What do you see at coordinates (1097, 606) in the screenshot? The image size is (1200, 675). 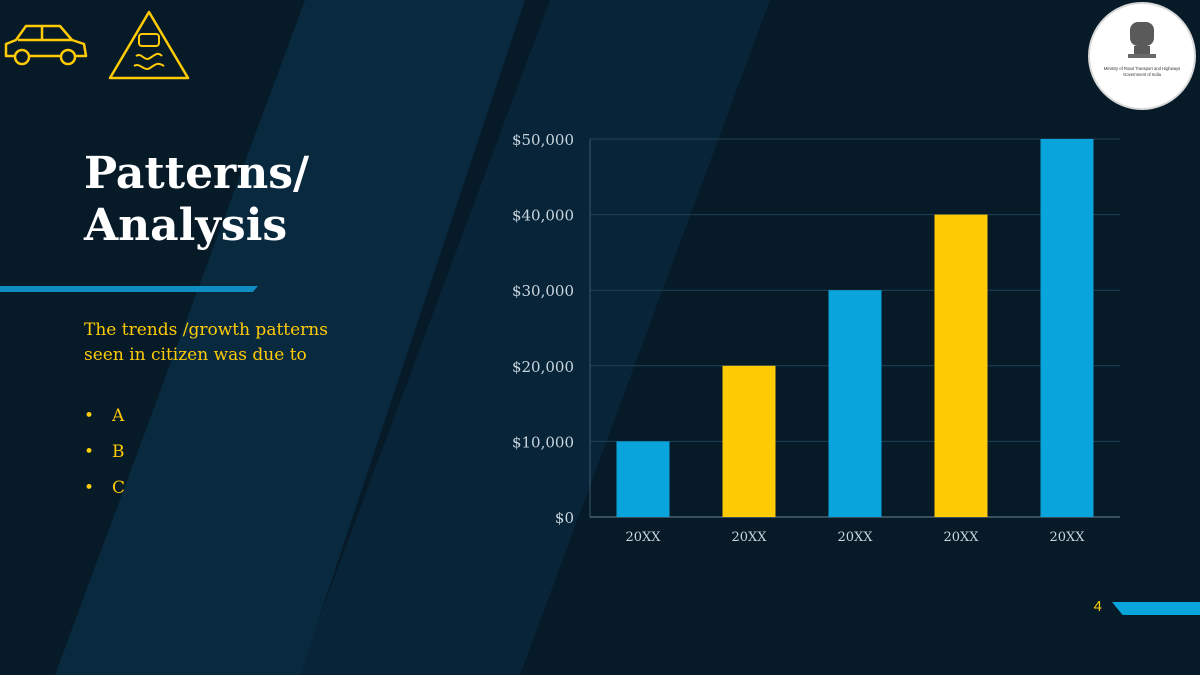 I see `page-number: 4` at bounding box center [1097, 606].